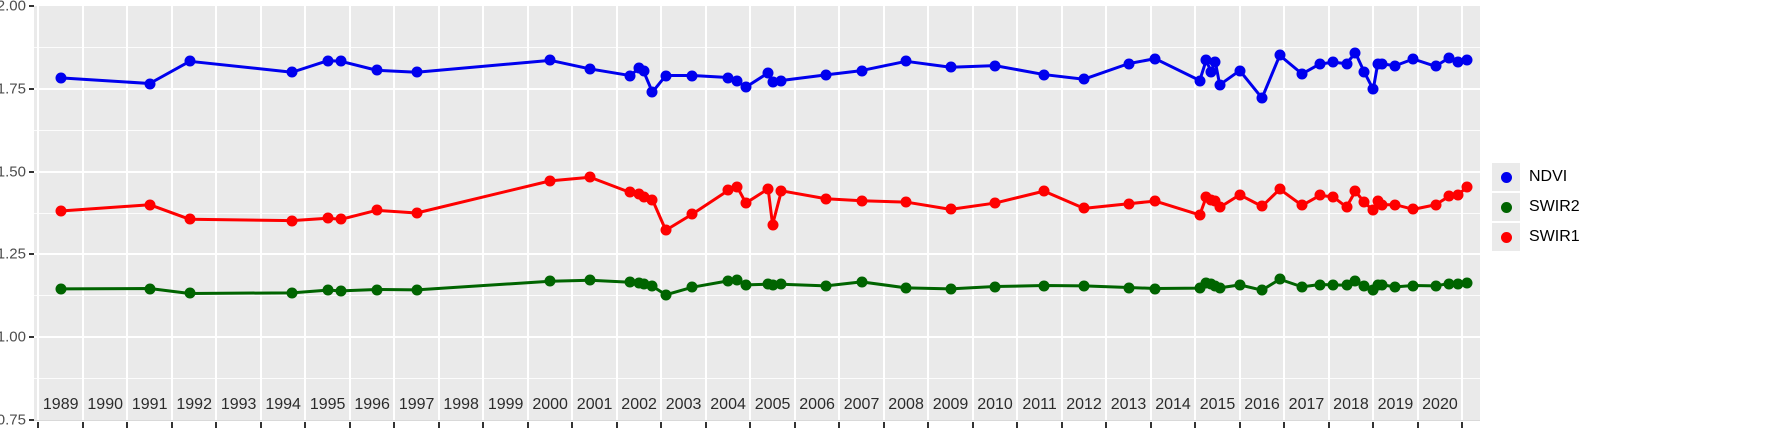 This screenshot has height=442, width=1773. What do you see at coordinates (995, 404) in the screenshot?
I see `x-axis-tick-label: 2010` at bounding box center [995, 404].